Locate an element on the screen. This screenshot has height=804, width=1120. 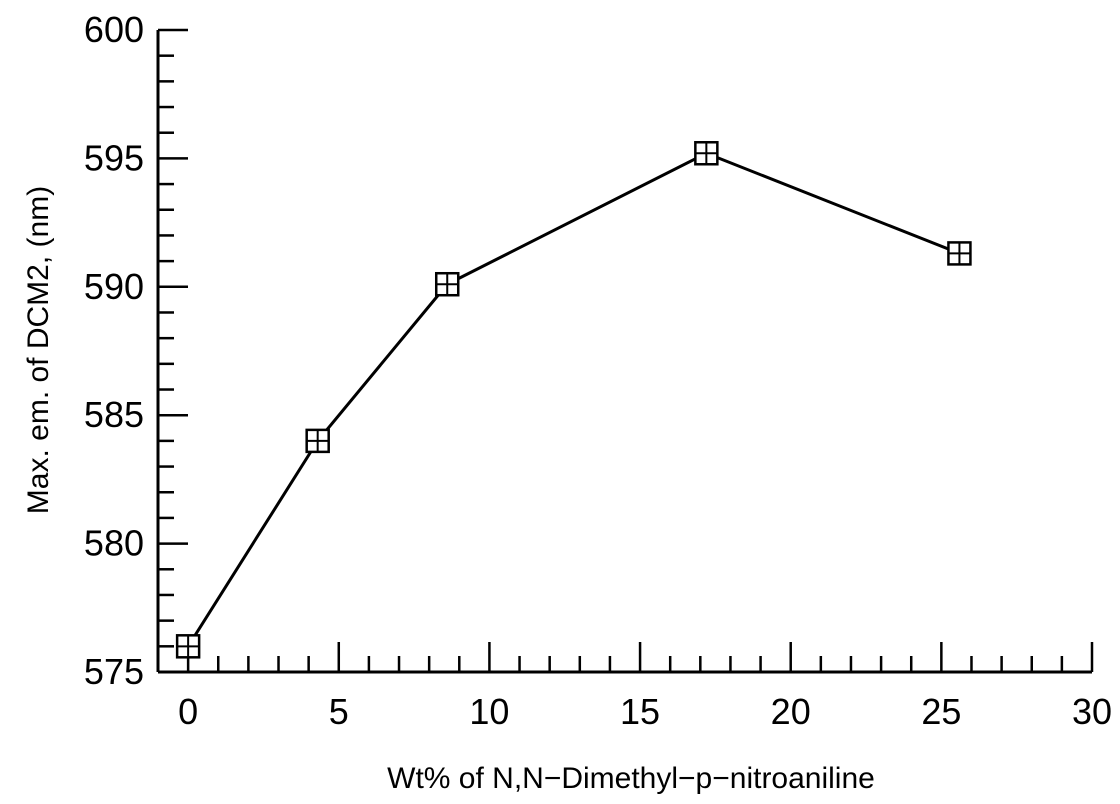
y-tick-label: 585 is located at coordinates (114, 414).